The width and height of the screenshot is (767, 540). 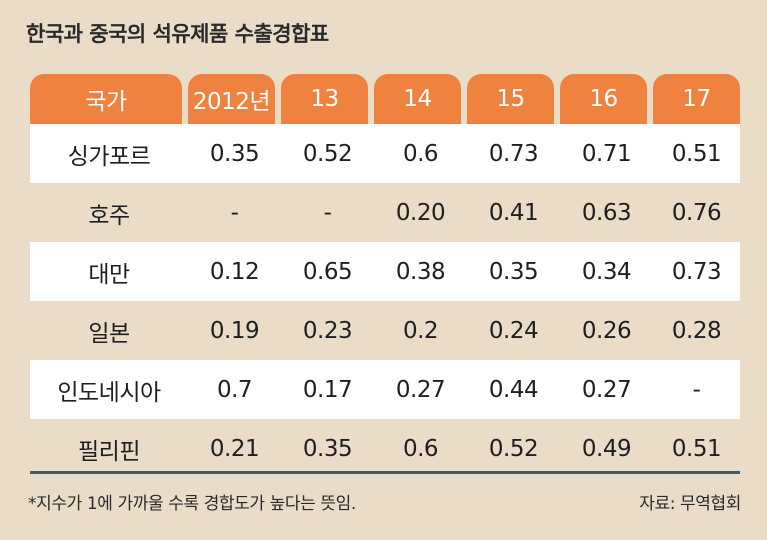 I want to click on table-cell: 0.38, so click(x=420, y=271).